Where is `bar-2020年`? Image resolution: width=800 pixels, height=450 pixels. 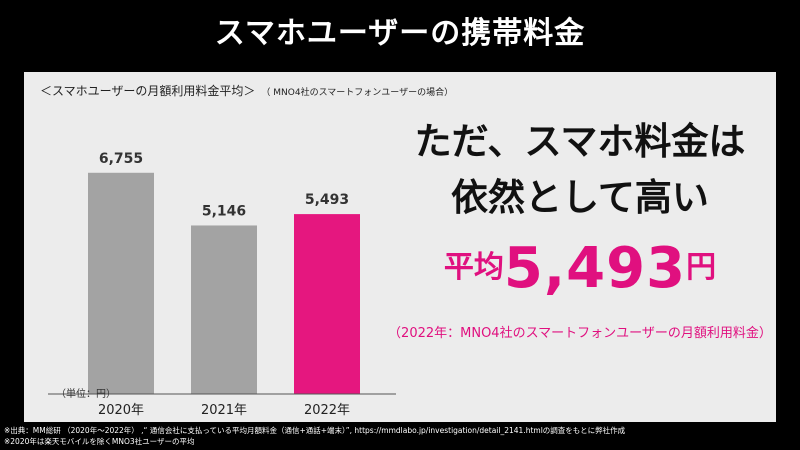 bar-2020年 is located at coordinates (121, 283).